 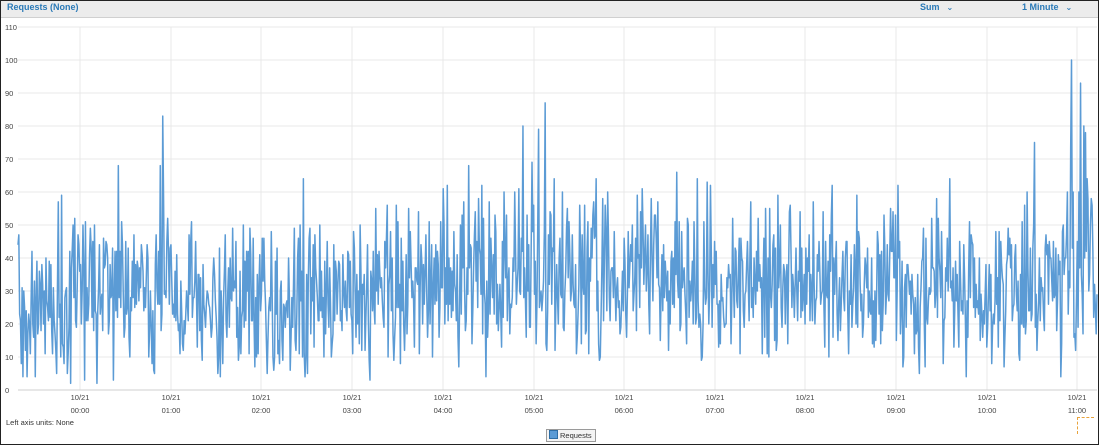 I want to click on legend-label: Requests, so click(x=576, y=435).